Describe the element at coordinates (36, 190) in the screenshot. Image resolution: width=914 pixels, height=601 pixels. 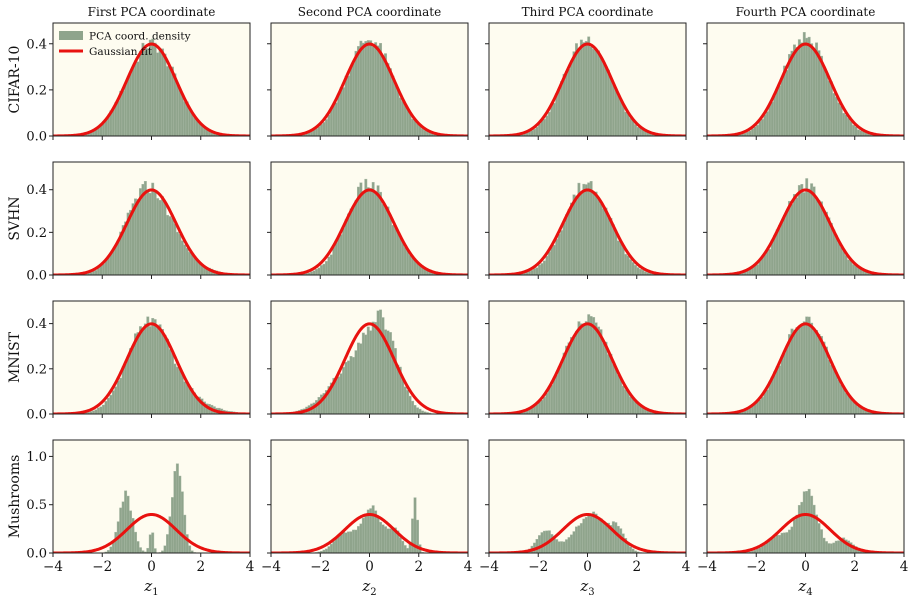
I see `y-tick-label: 0.4` at that location.